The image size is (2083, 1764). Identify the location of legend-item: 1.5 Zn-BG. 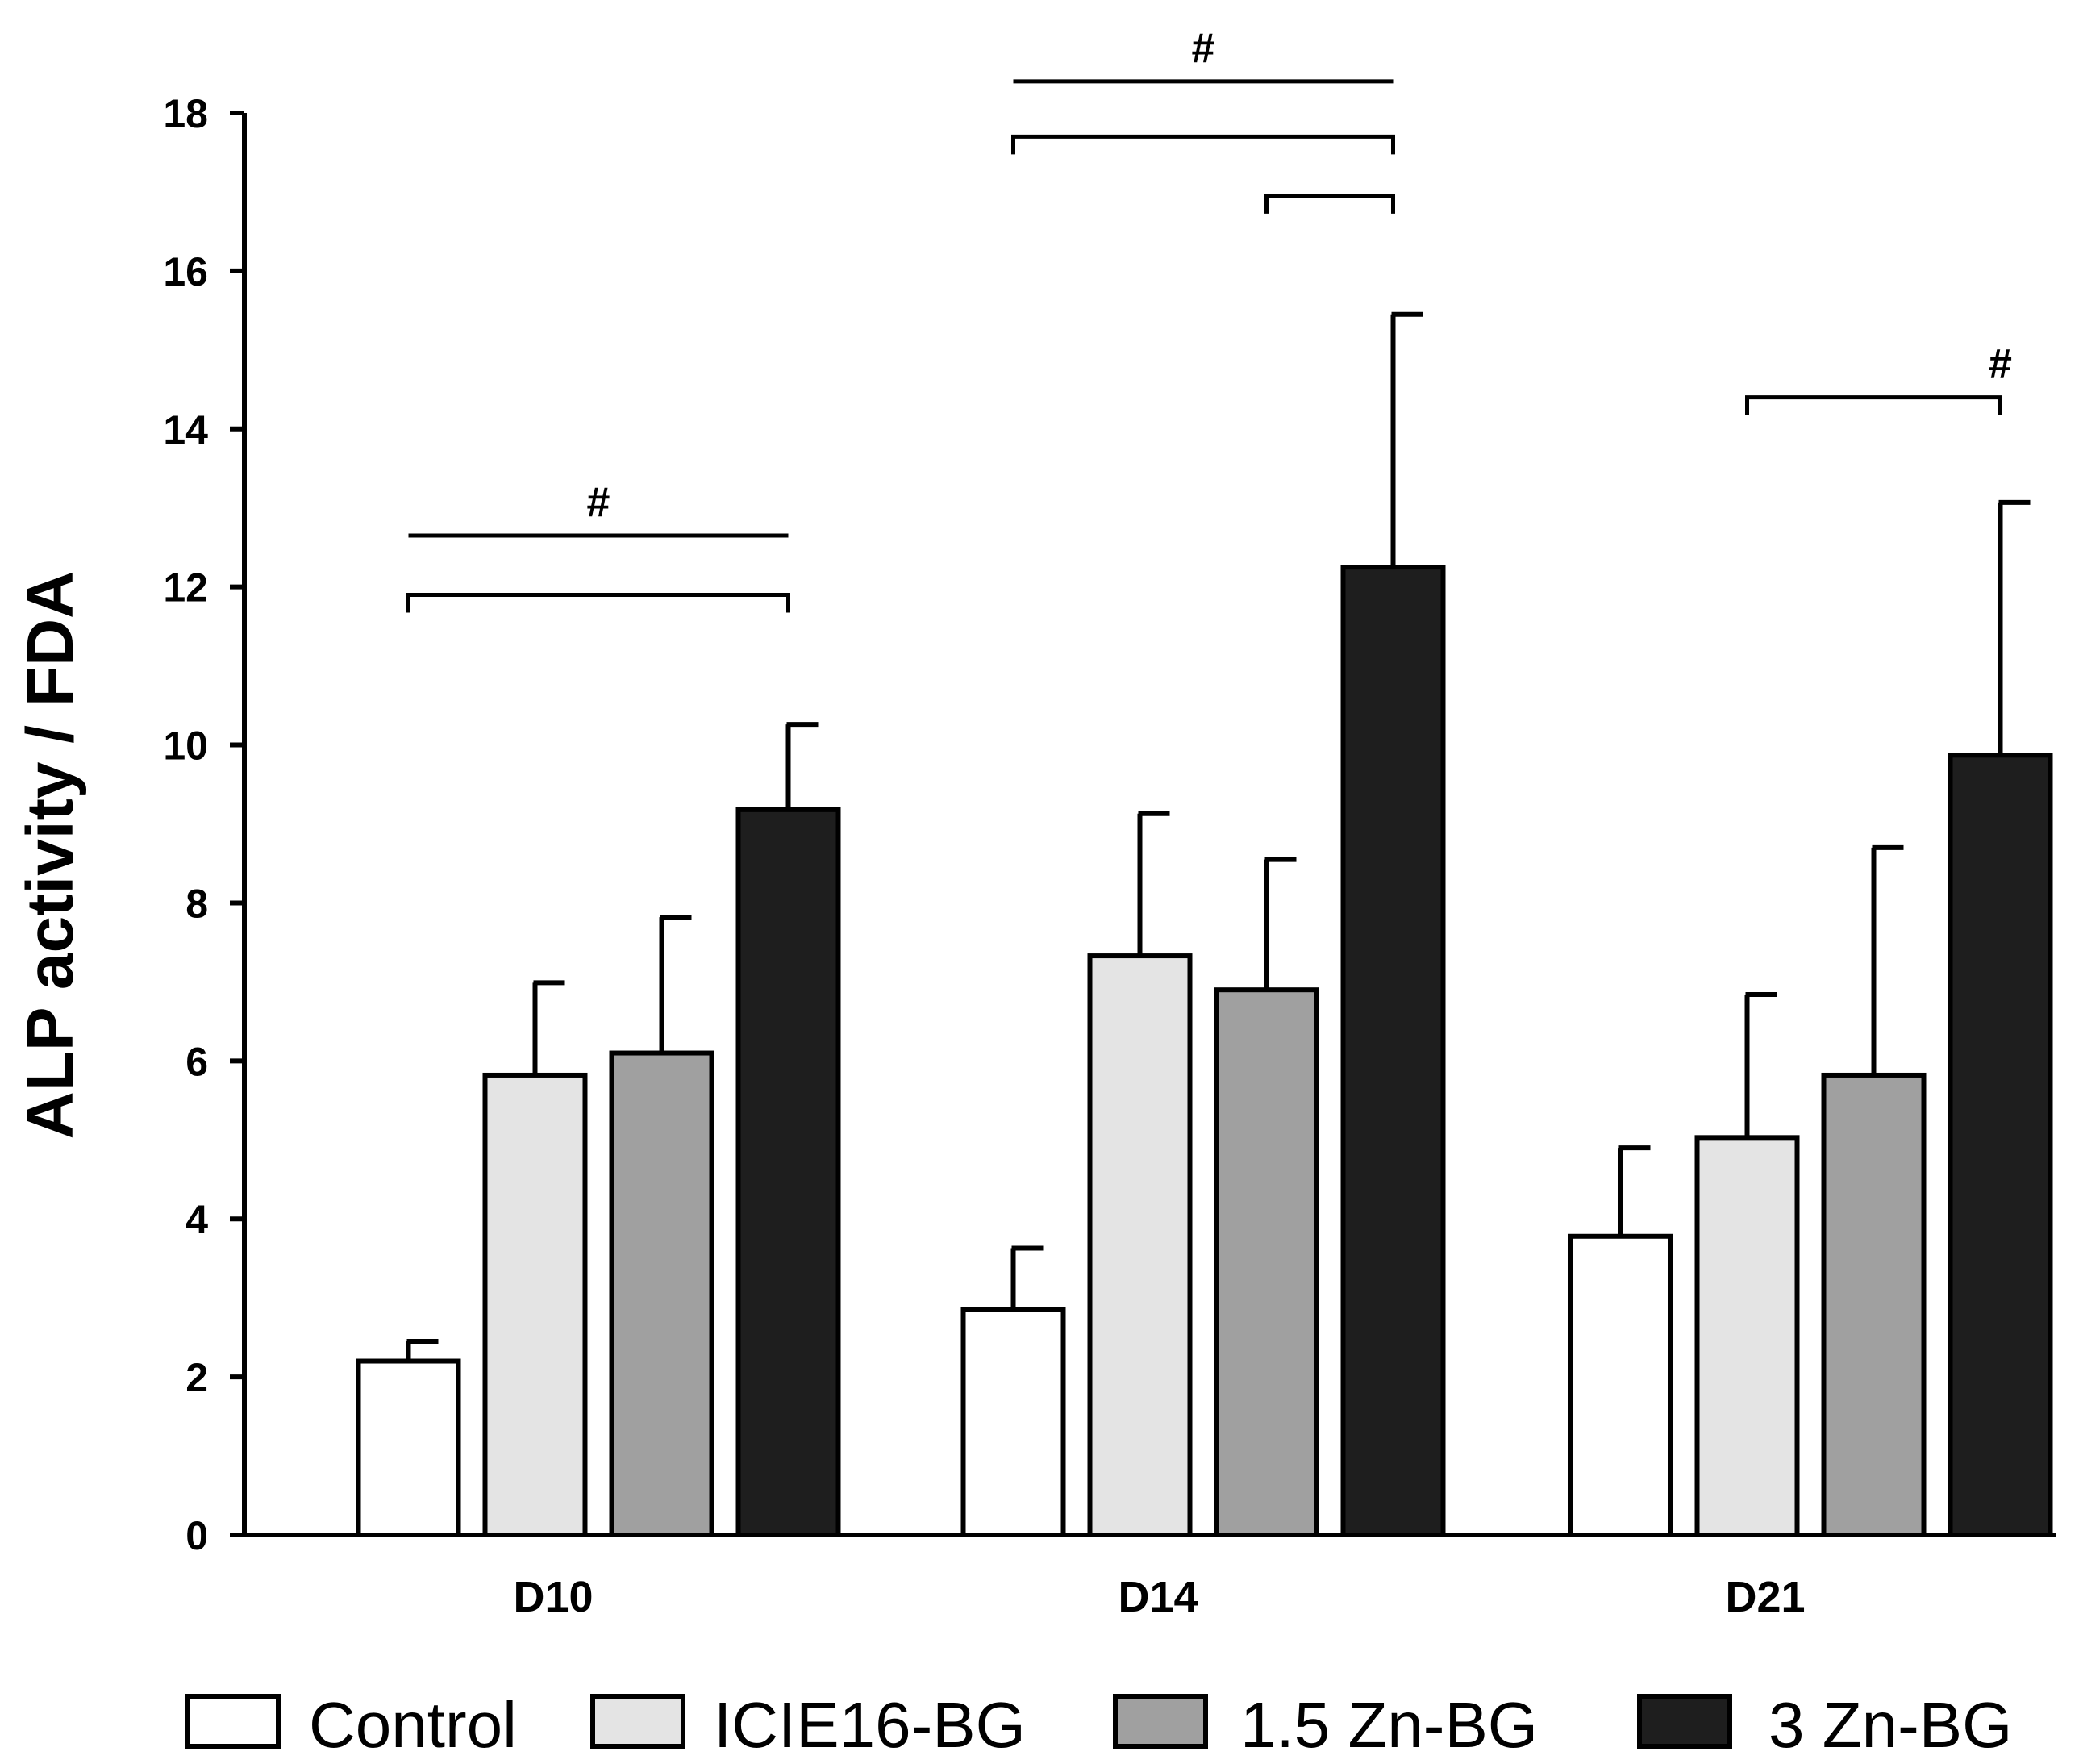
(1325, 1725).